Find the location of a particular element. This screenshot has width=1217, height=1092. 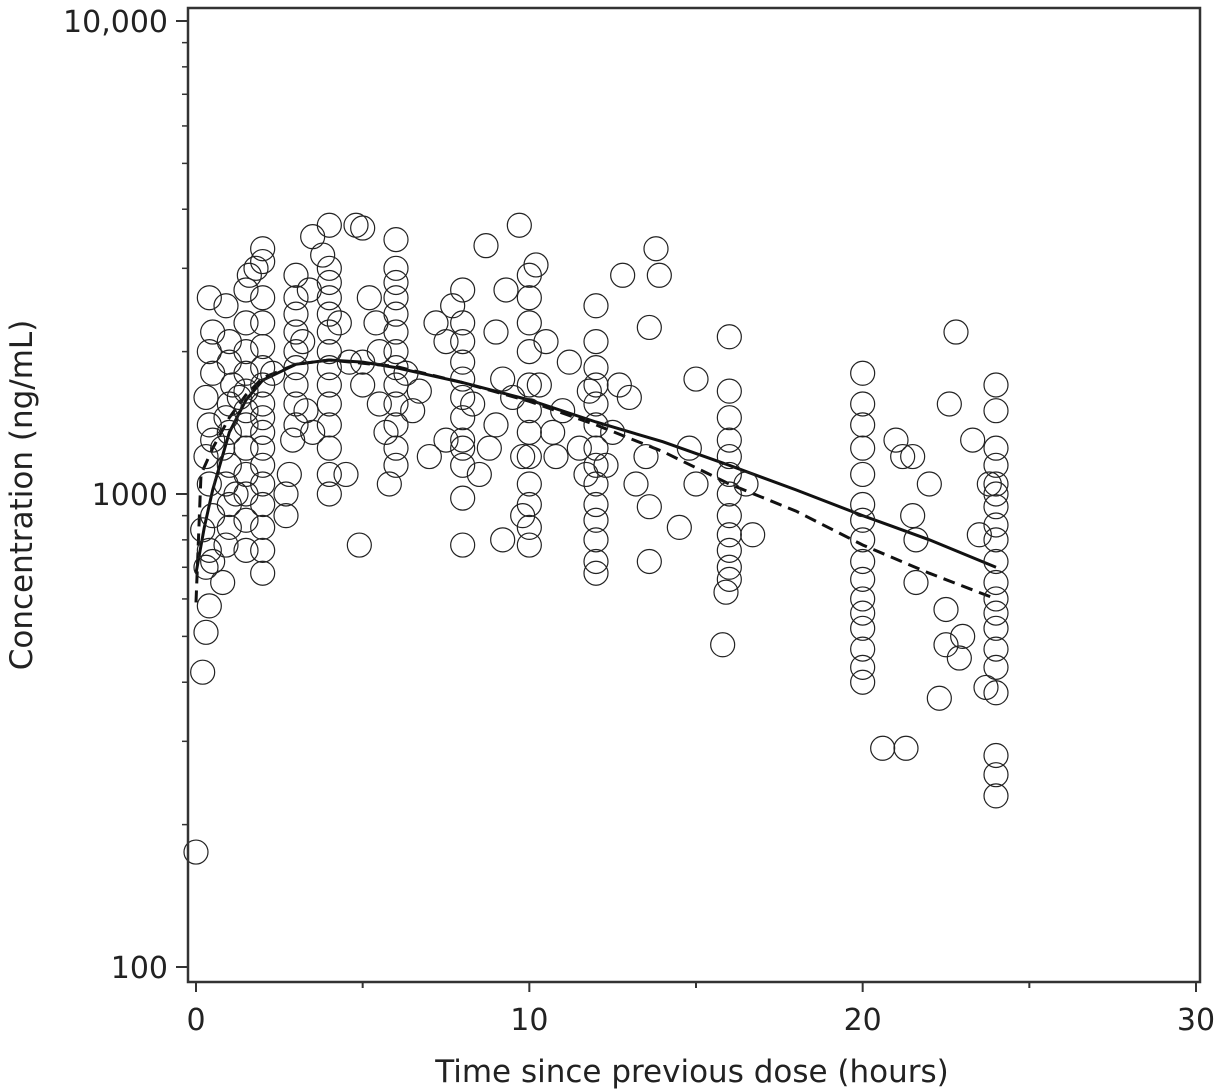

y-tick-label: 1000 is located at coordinates (130, 495).